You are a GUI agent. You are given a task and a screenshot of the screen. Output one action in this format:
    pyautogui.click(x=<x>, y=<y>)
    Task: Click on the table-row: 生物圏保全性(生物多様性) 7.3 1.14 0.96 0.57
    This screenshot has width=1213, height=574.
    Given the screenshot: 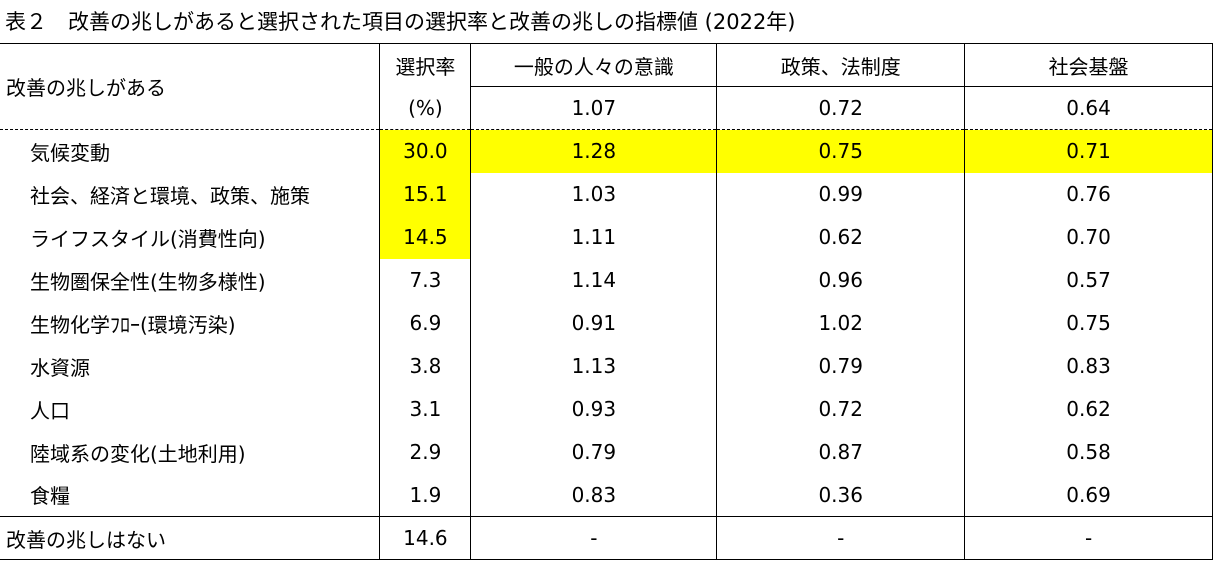 What is the action you would take?
    pyautogui.click(x=606, y=280)
    